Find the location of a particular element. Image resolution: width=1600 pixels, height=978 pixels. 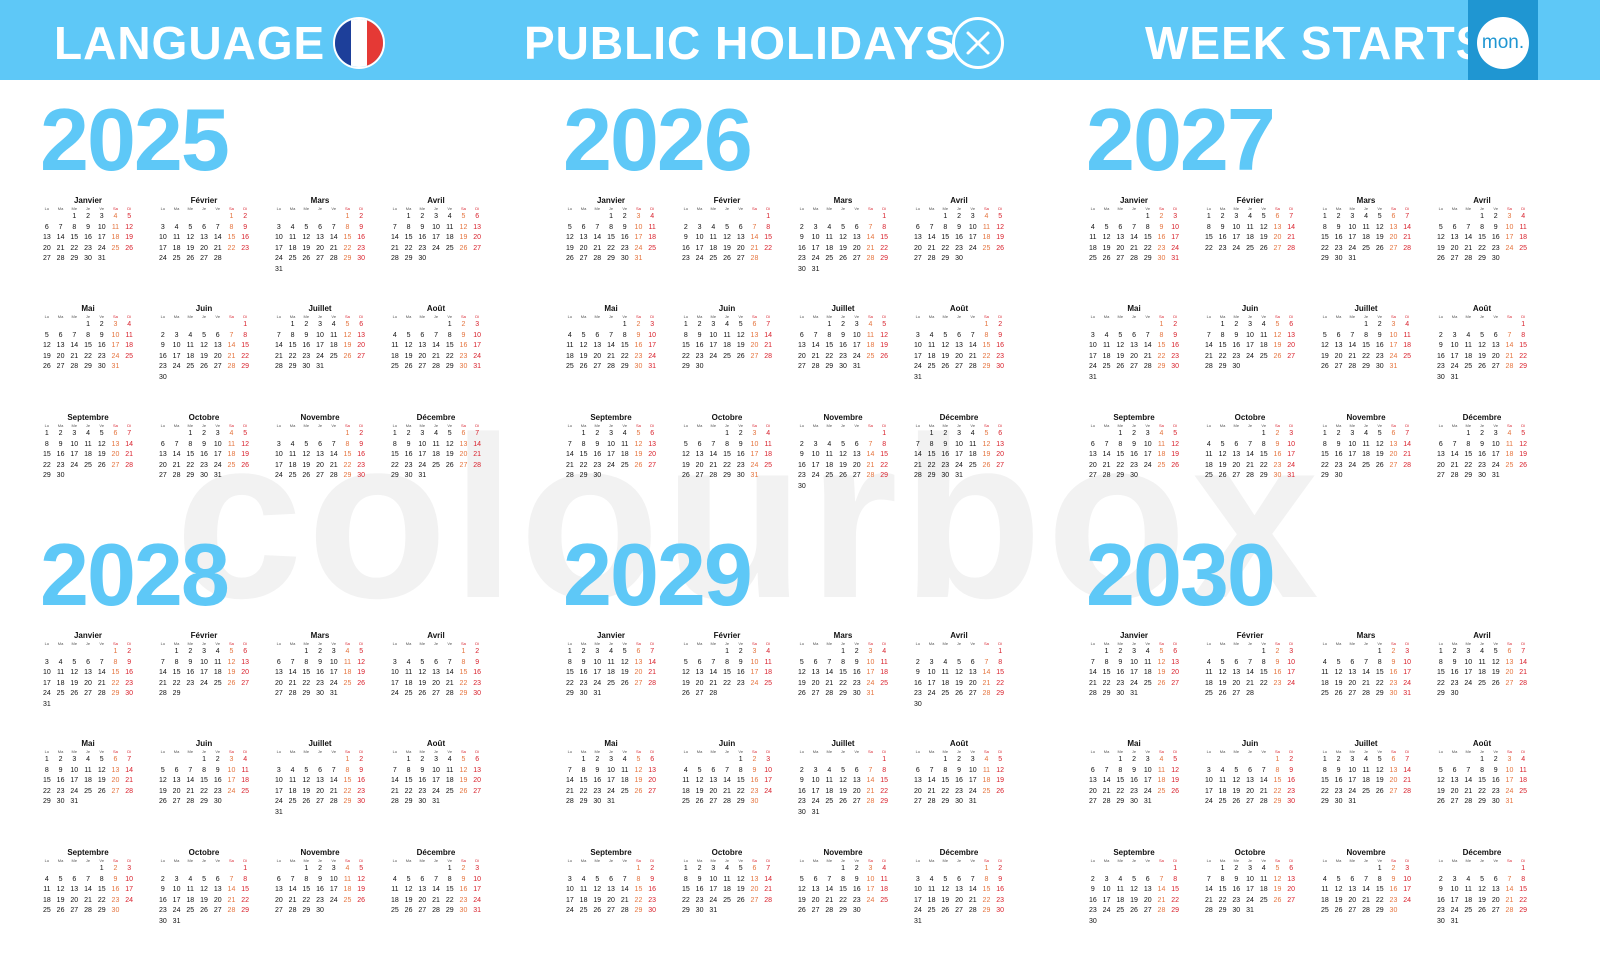

week-start-badge: mon. is located at coordinates (1503, 43).